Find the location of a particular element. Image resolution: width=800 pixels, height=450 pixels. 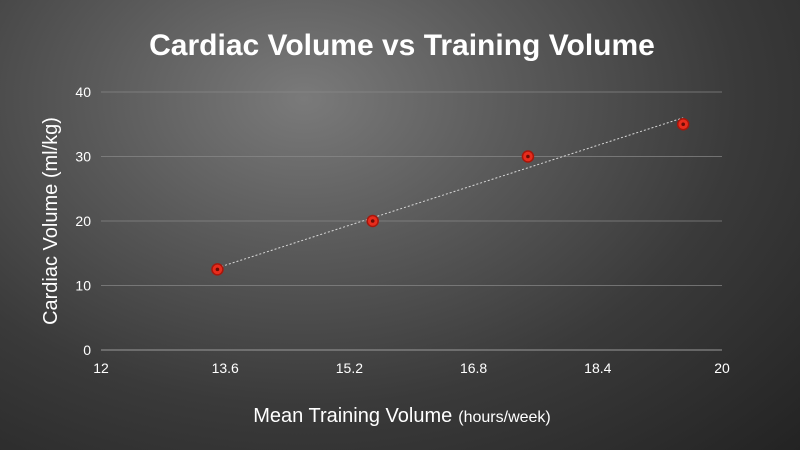

x-axis-title: Mean Training Volume (hours/week) is located at coordinates (402, 416).